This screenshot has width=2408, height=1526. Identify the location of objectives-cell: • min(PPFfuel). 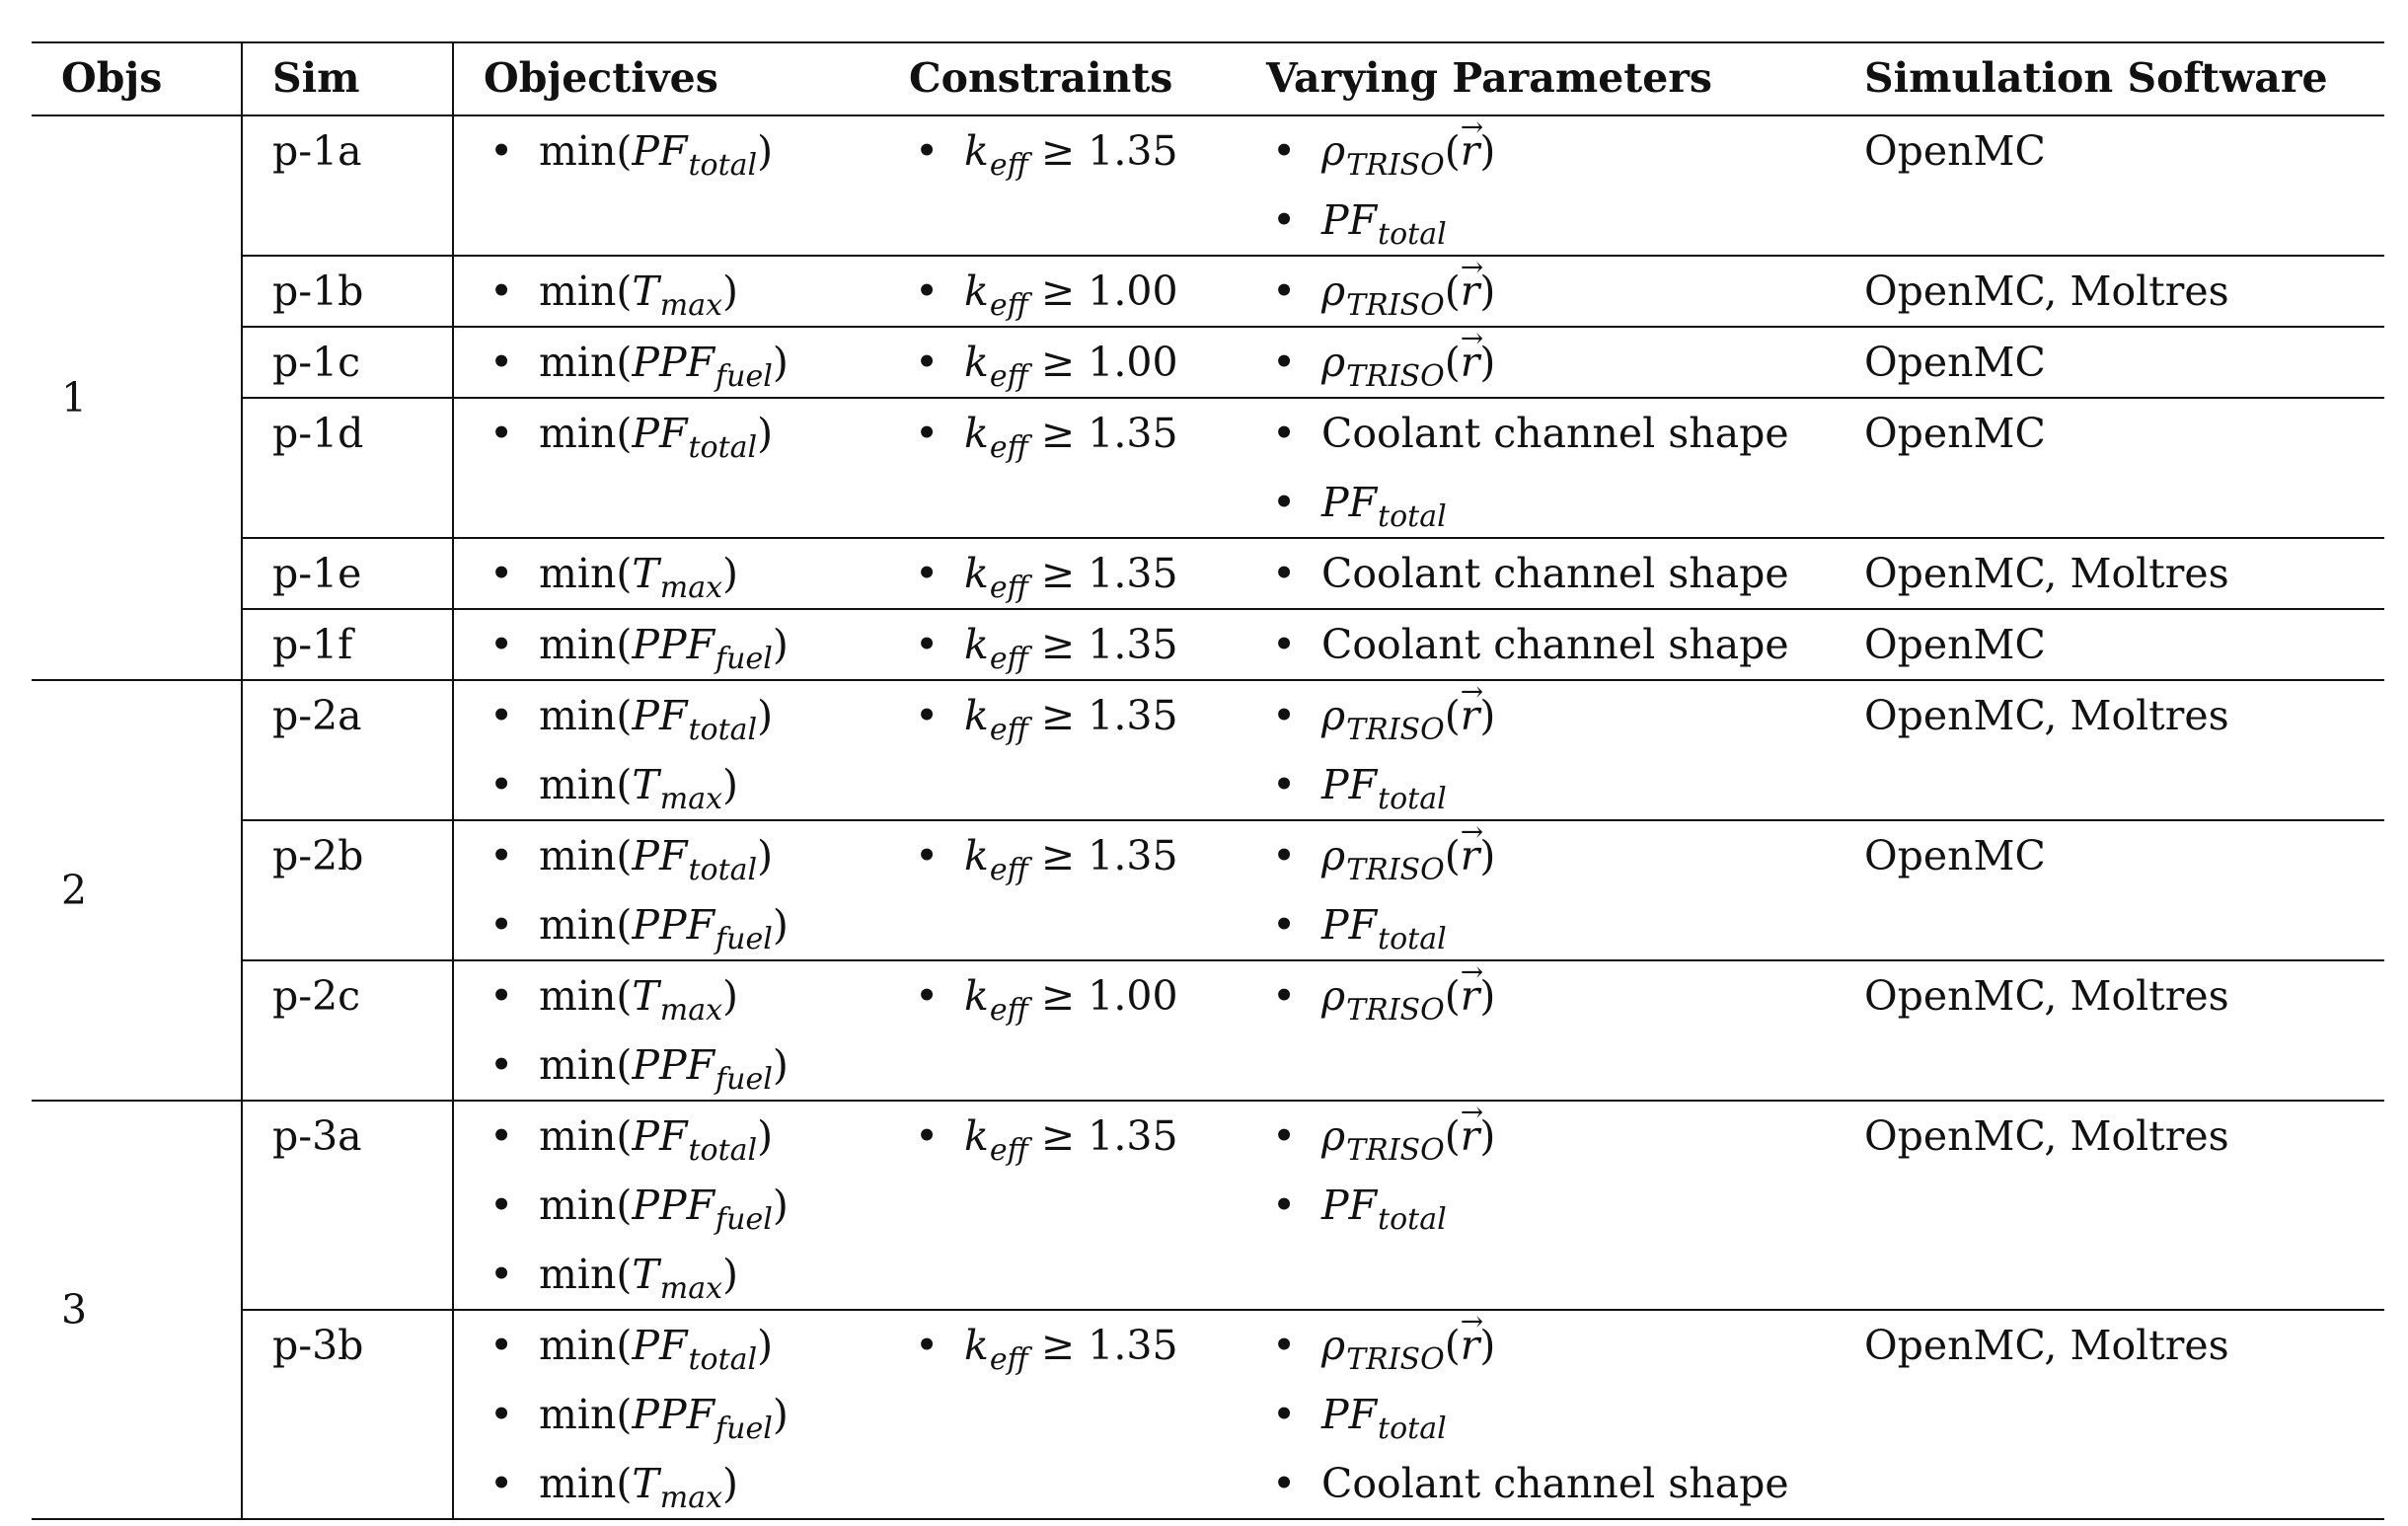
(666, 644).